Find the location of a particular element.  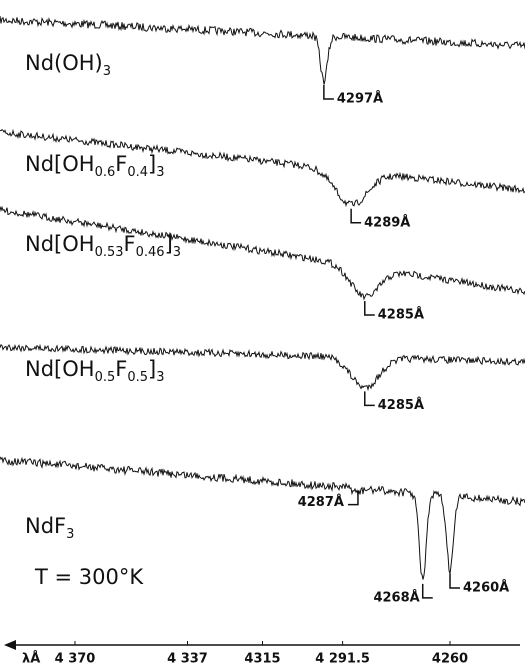

label-text: Nd(OH) is located at coordinates (64, 63).